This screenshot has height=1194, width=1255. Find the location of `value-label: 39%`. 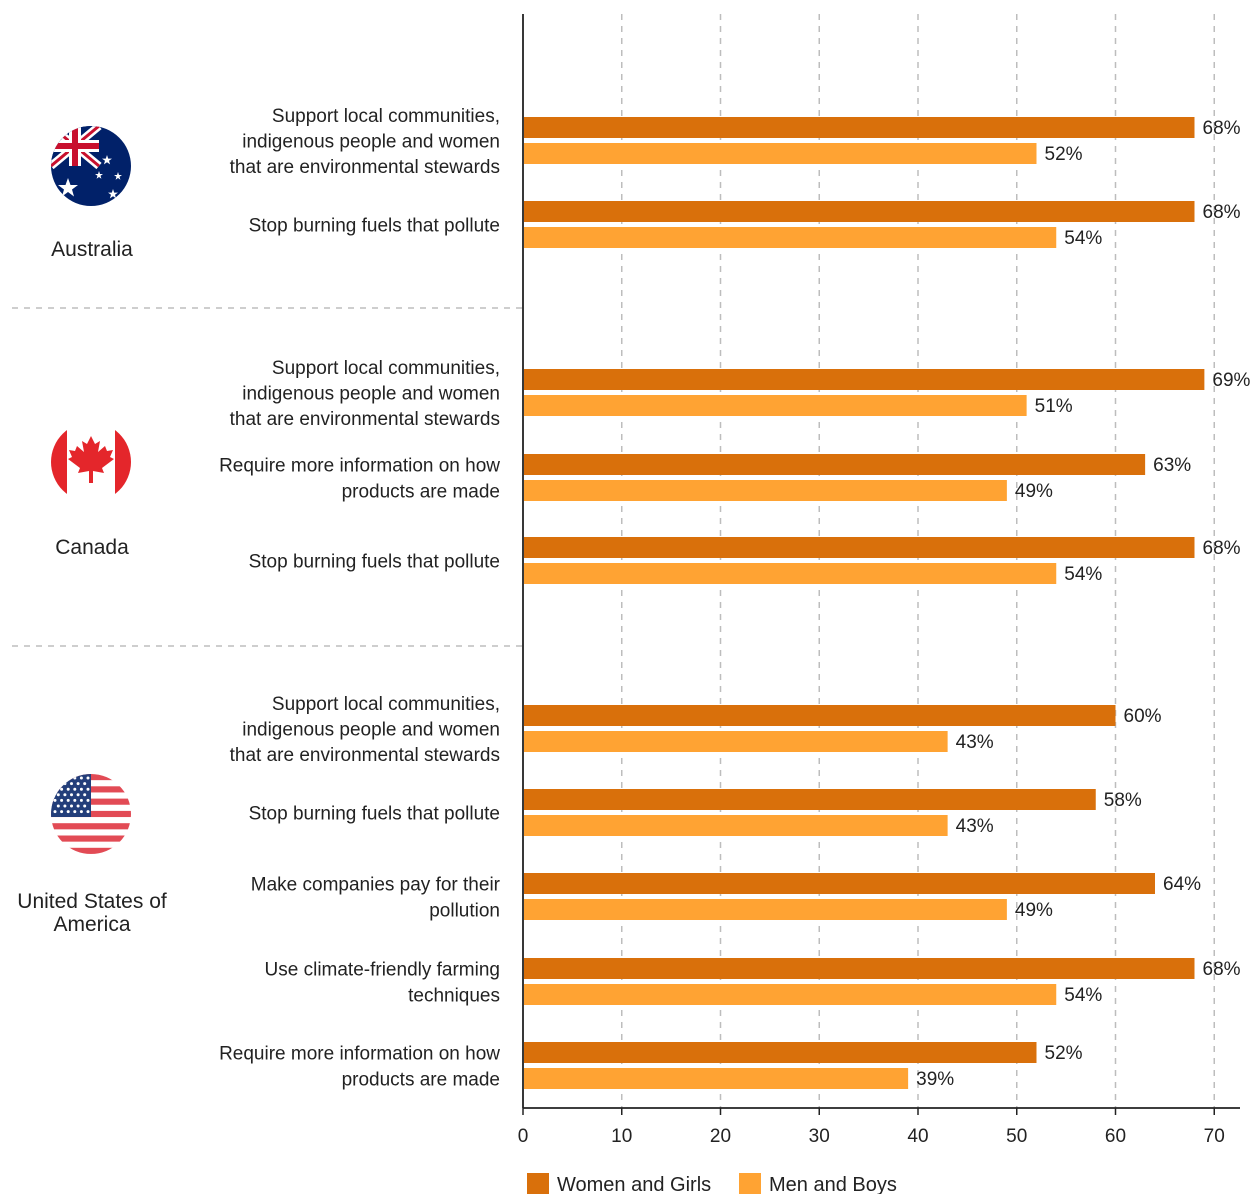

value-label: 39% is located at coordinates (935, 1079).